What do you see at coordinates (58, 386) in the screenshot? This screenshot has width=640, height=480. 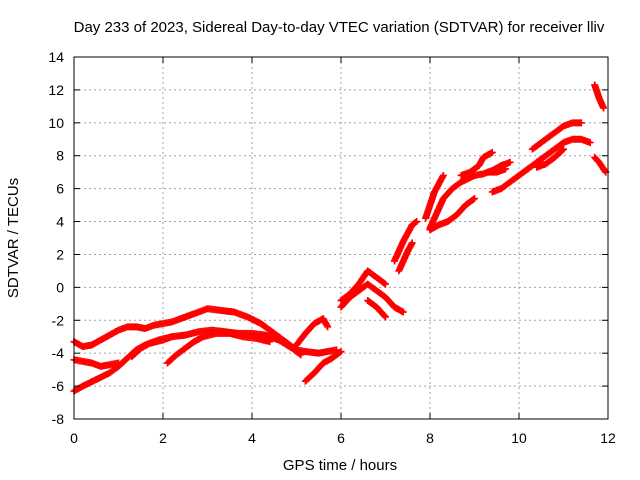 I see `y-tick-label: -6` at bounding box center [58, 386].